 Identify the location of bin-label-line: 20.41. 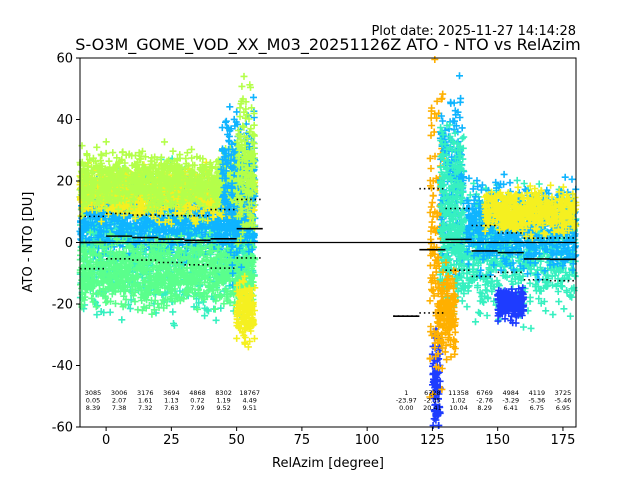
(432, 408).